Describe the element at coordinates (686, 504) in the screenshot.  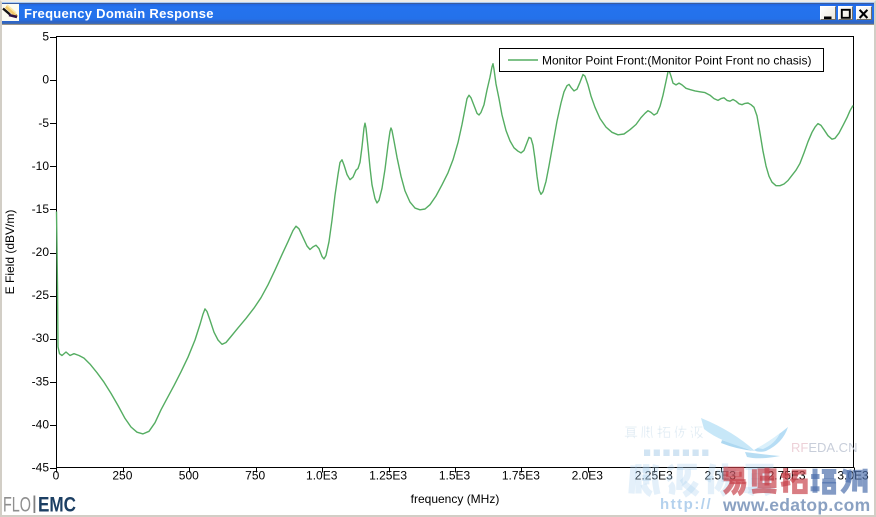
I see `svg-text: http://` at that location.